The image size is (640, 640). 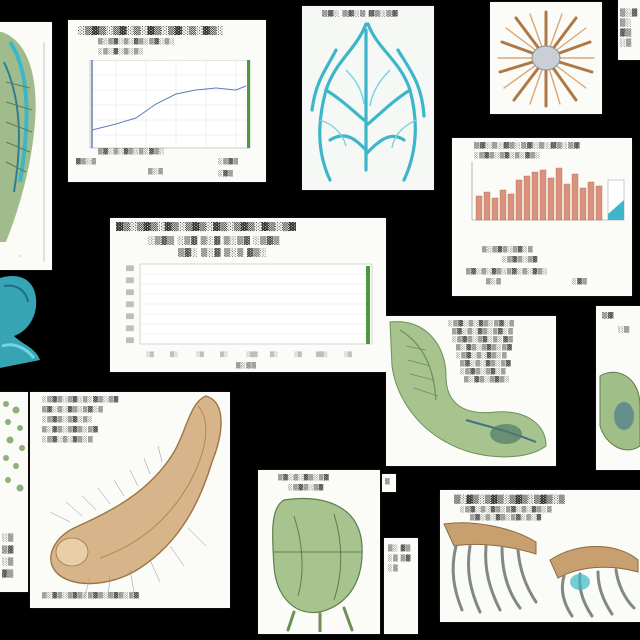 I want to click on panel-sage-anatomy: ◦, so click(x=26, y=146).